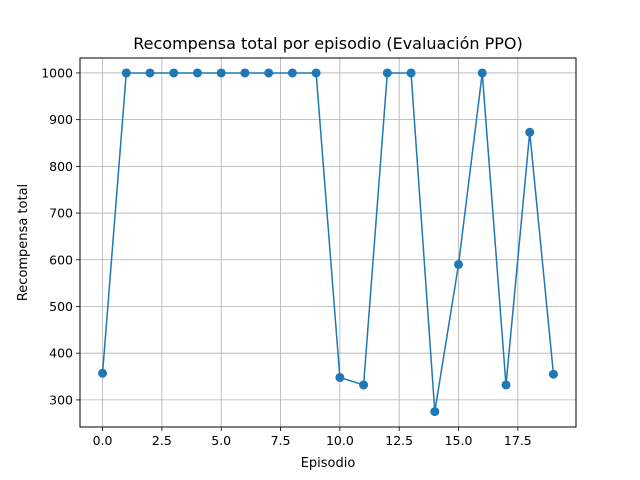 The height and width of the screenshot is (480, 640). I want to click on y-tick-label: 800, so click(61, 166).